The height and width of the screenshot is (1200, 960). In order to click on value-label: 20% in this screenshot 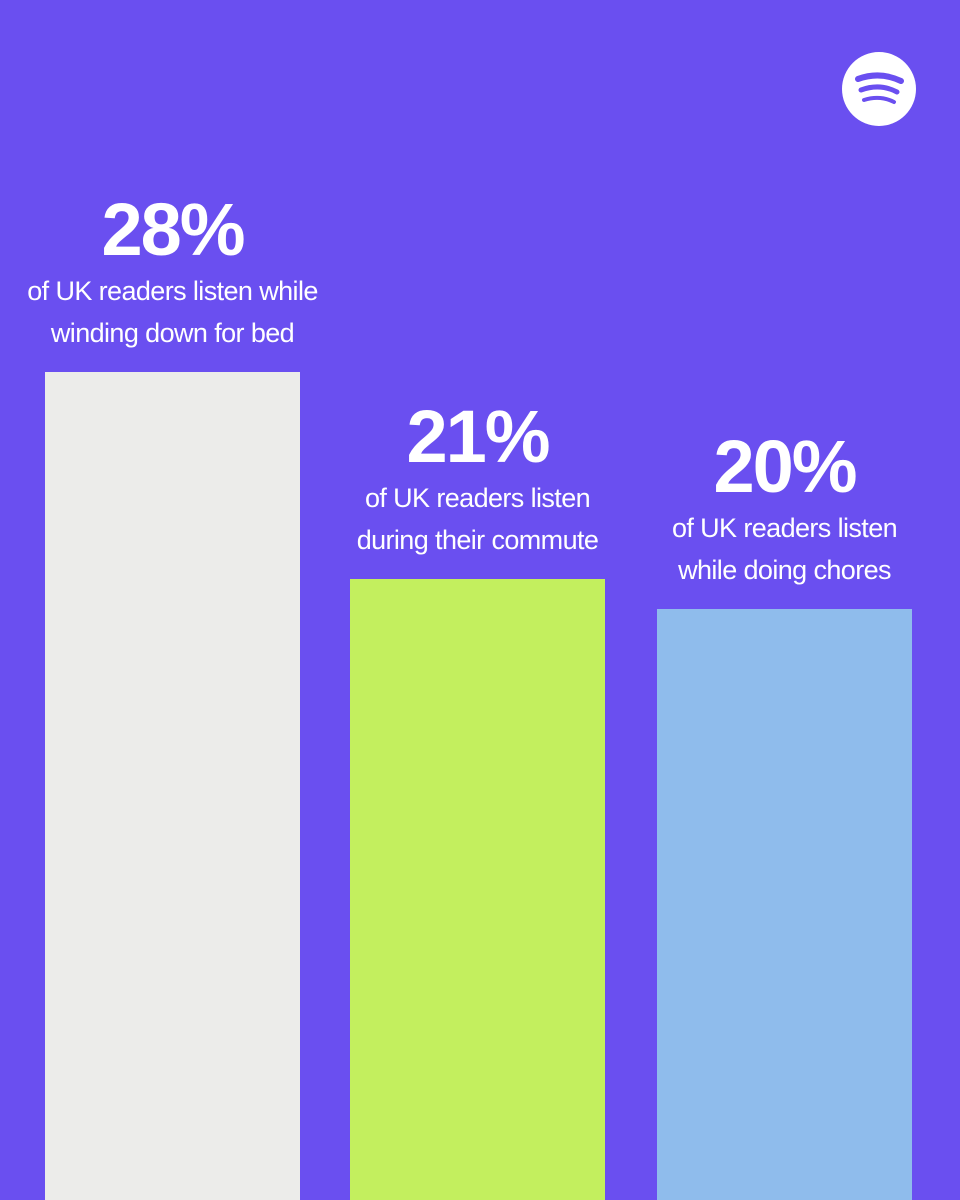, I will do `click(785, 466)`.